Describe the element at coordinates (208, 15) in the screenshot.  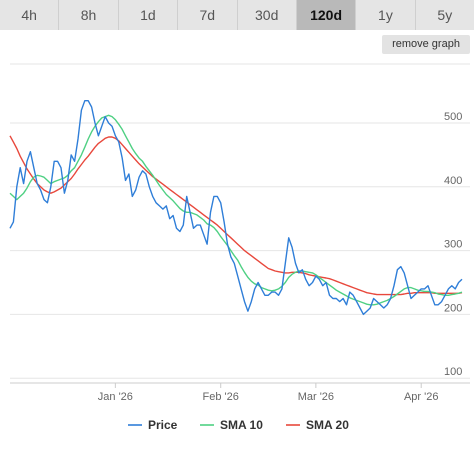
I see `tab-7d: 7d` at that location.